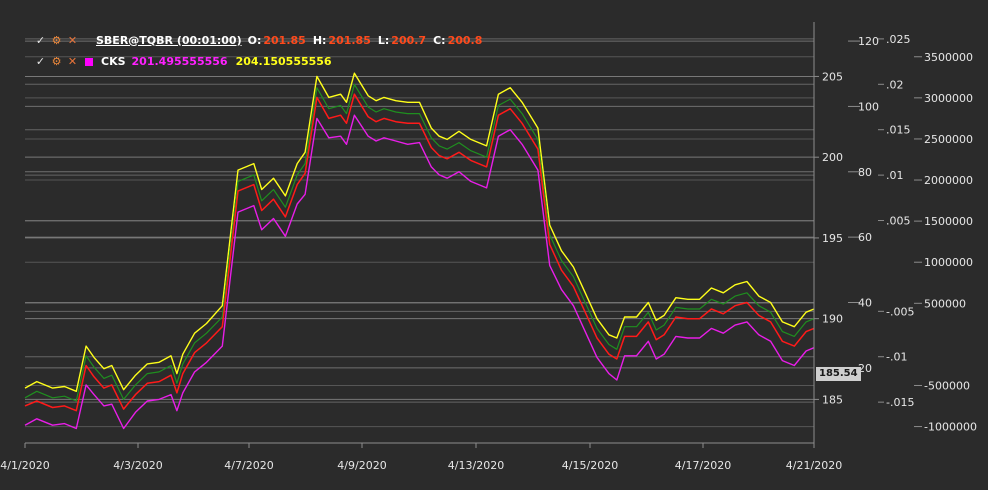  What do you see at coordinates (590, 465) in the screenshot?
I see `time-tick-label: 4/15/2020` at bounding box center [590, 465].